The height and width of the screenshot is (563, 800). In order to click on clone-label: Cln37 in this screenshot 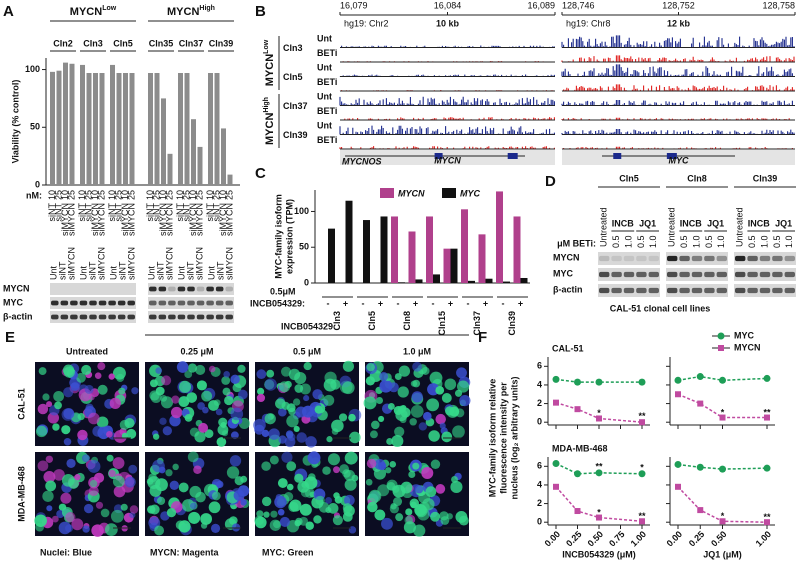, I will do `click(295, 106)`.